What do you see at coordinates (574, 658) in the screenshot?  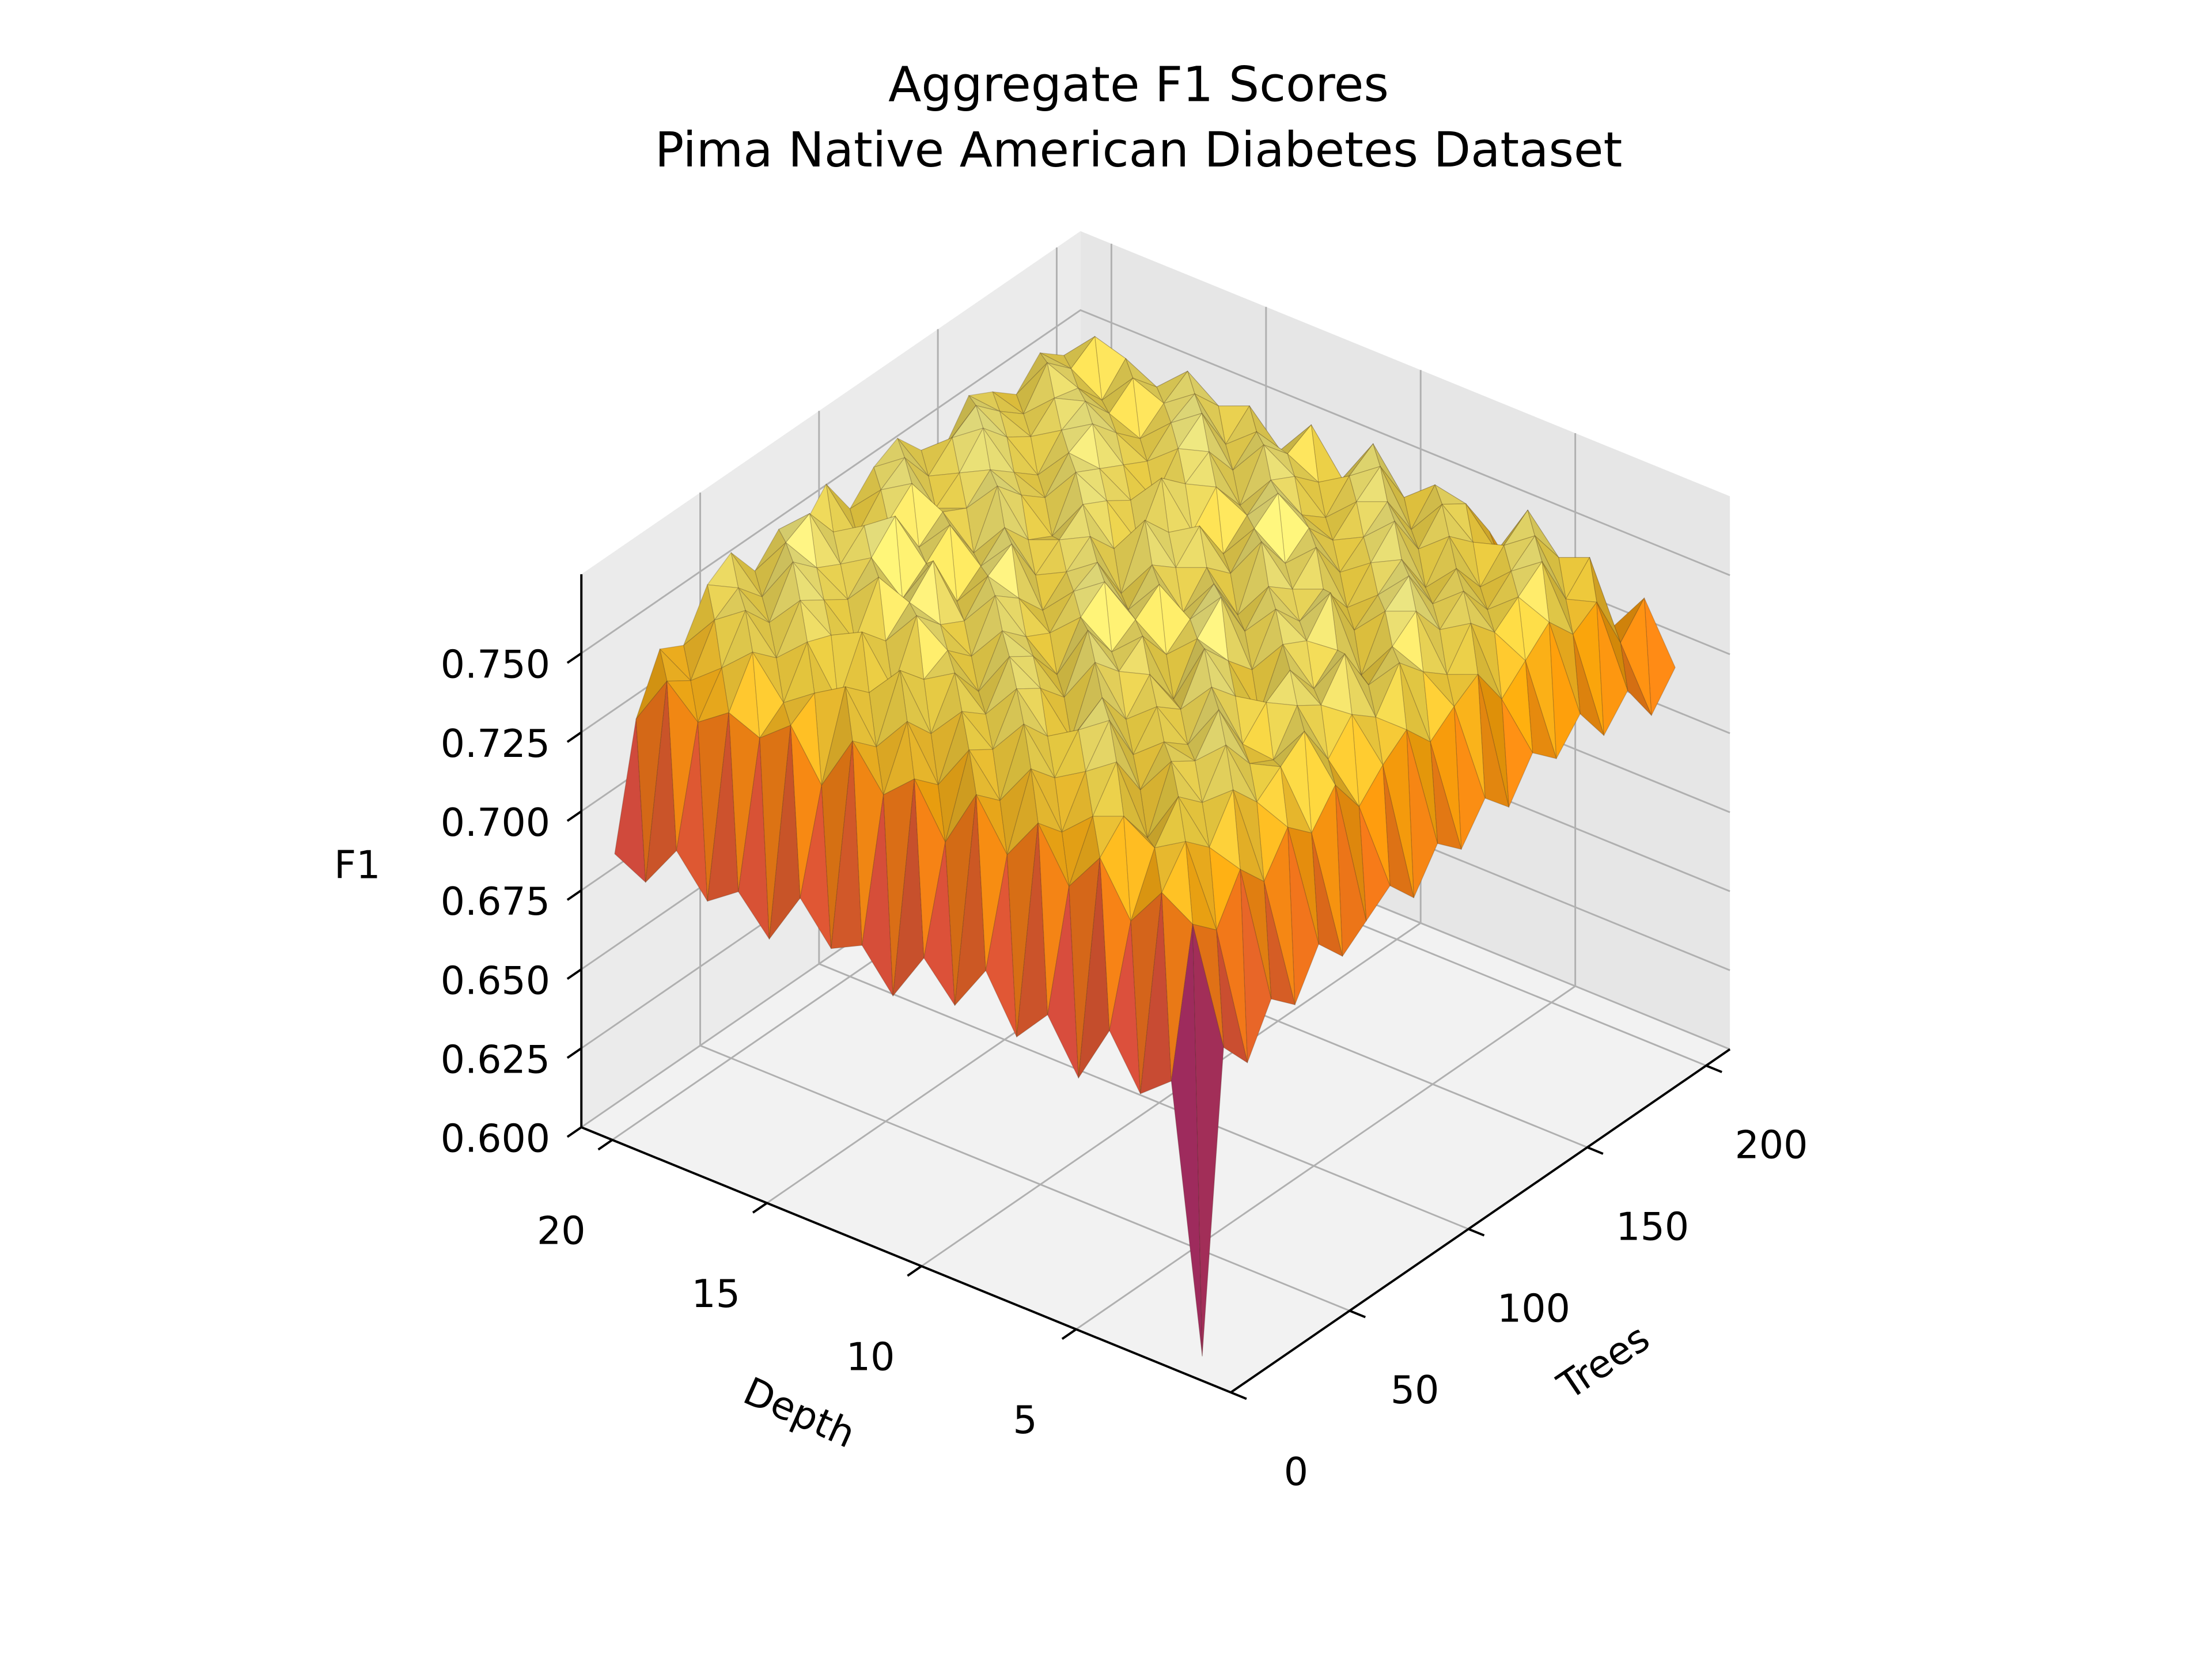 I see `z-tick` at bounding box center [574, 658].